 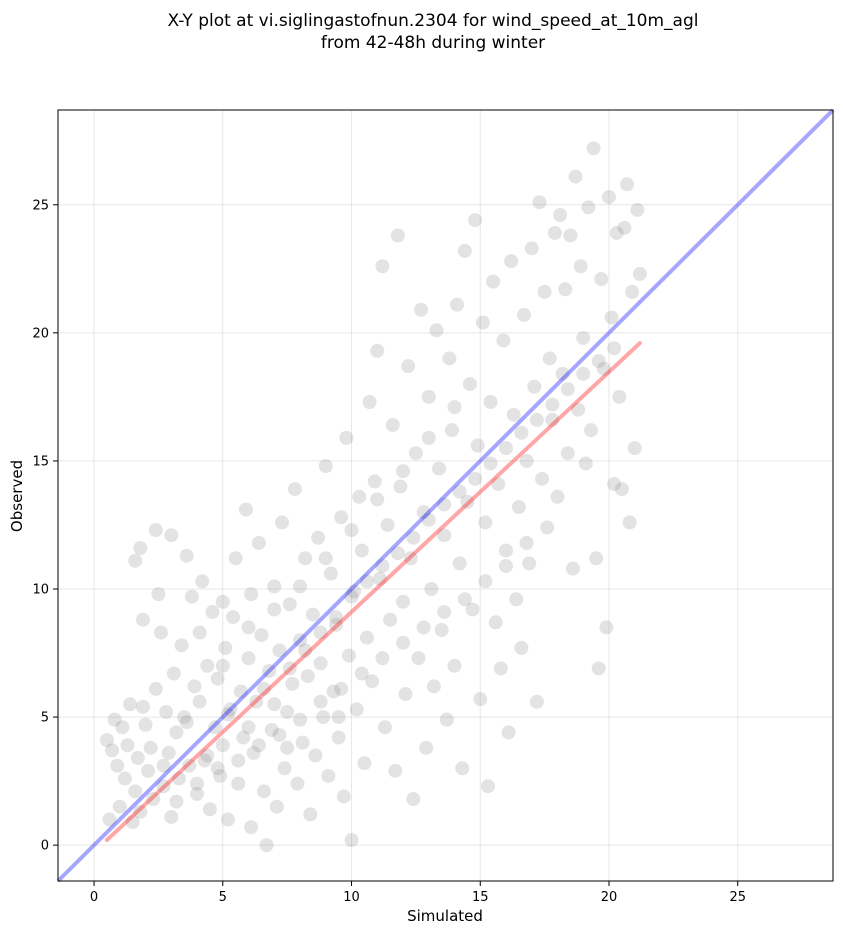 What do you see at coordinates (40, 589) in the screenshot?
I see `y-tick-label: 10` at bounding box center [40, 589].